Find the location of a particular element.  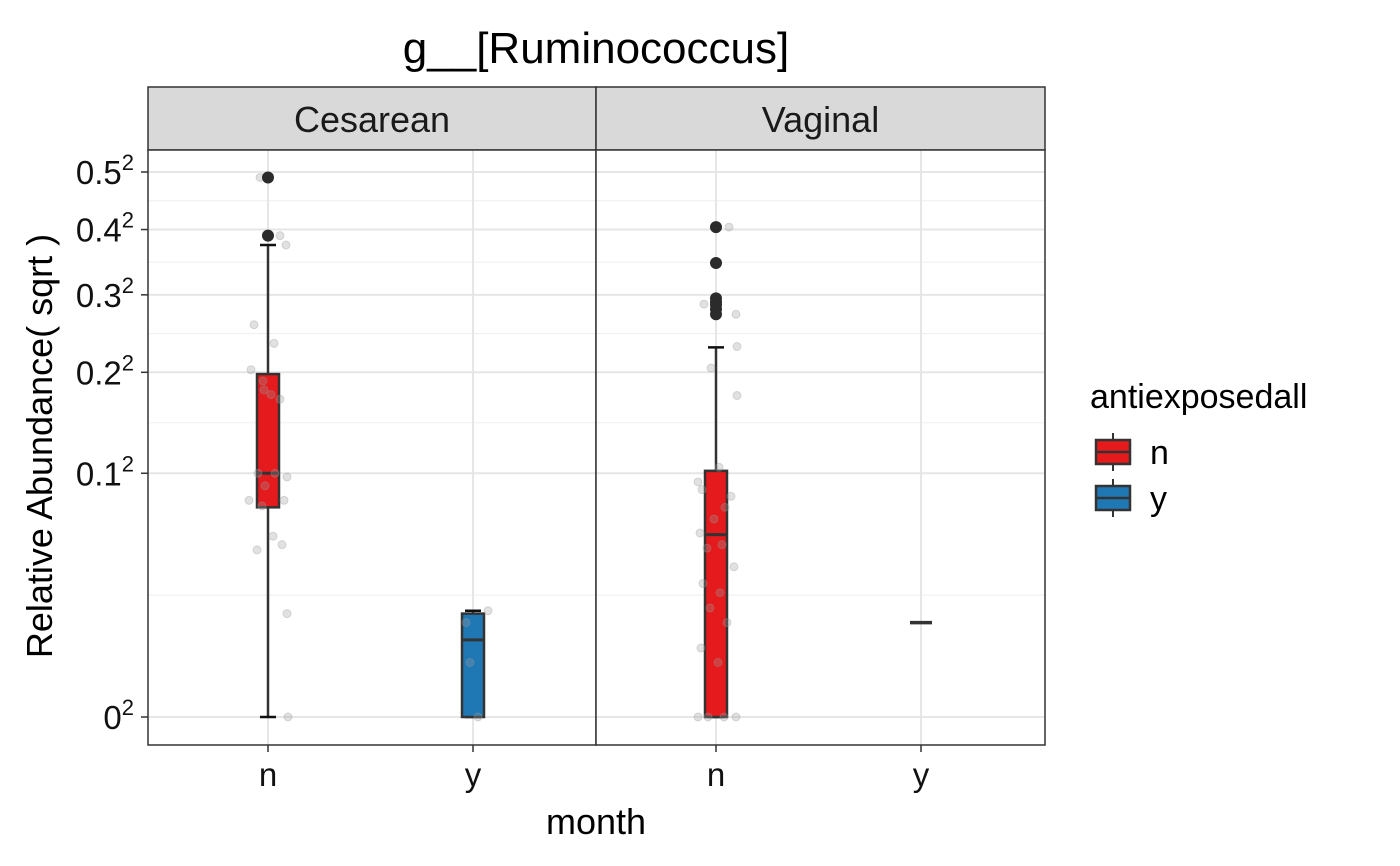

y-tick-label: 0.22 is located at coordinates (105, 370).